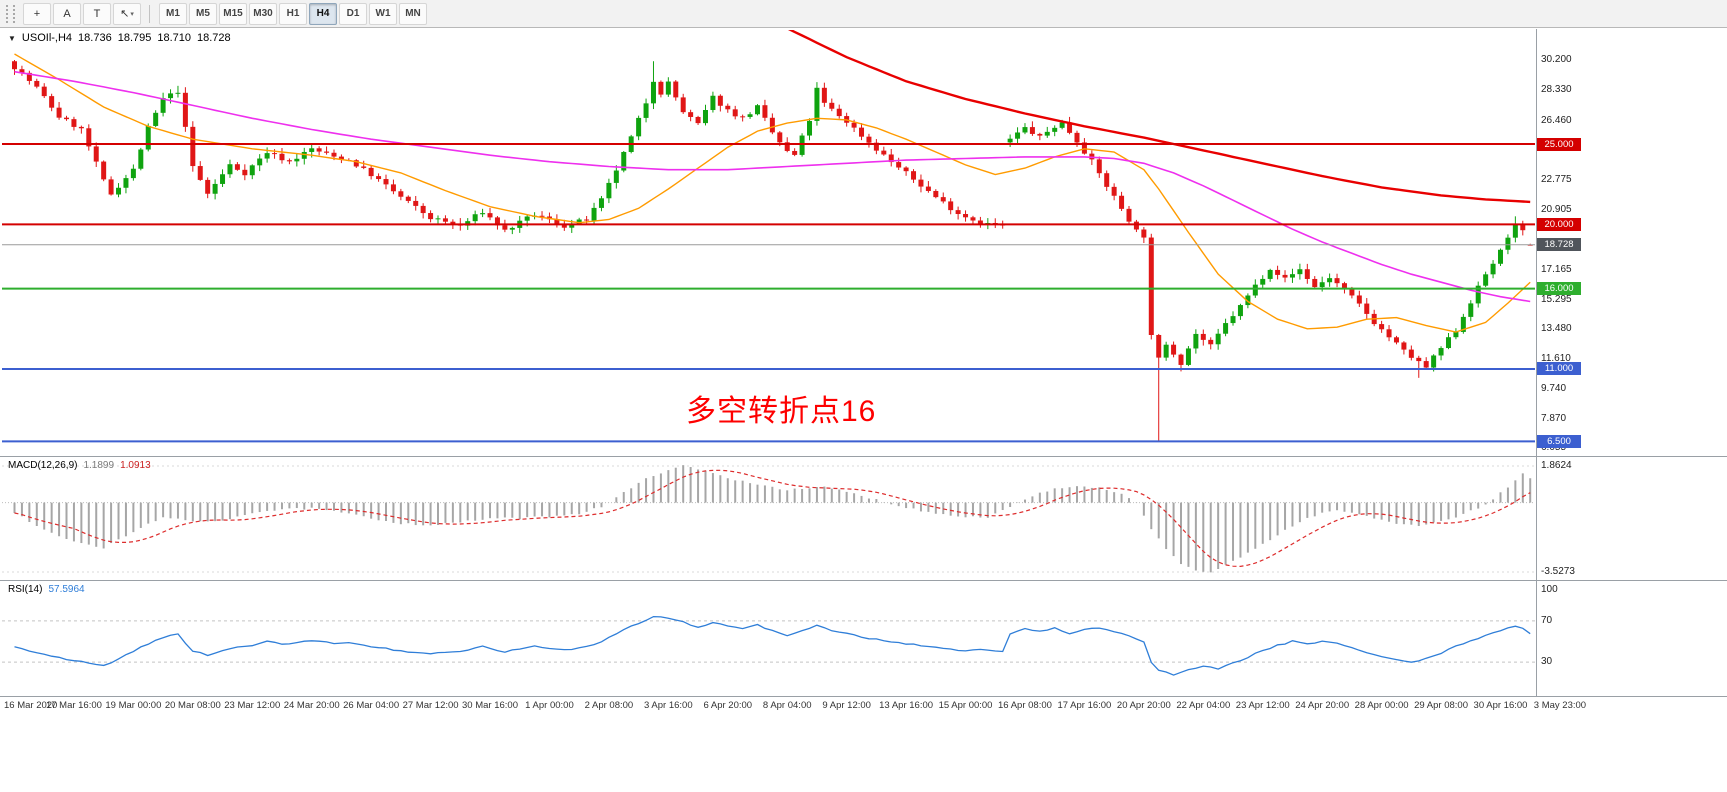 The width and height of the screenshot is (1727, 792). What do you see at coordinates (46, 589) in the screenshot?
I see `rsi-indicator-label: RSI(14) 57.5964` at bounding box center [46, 589].